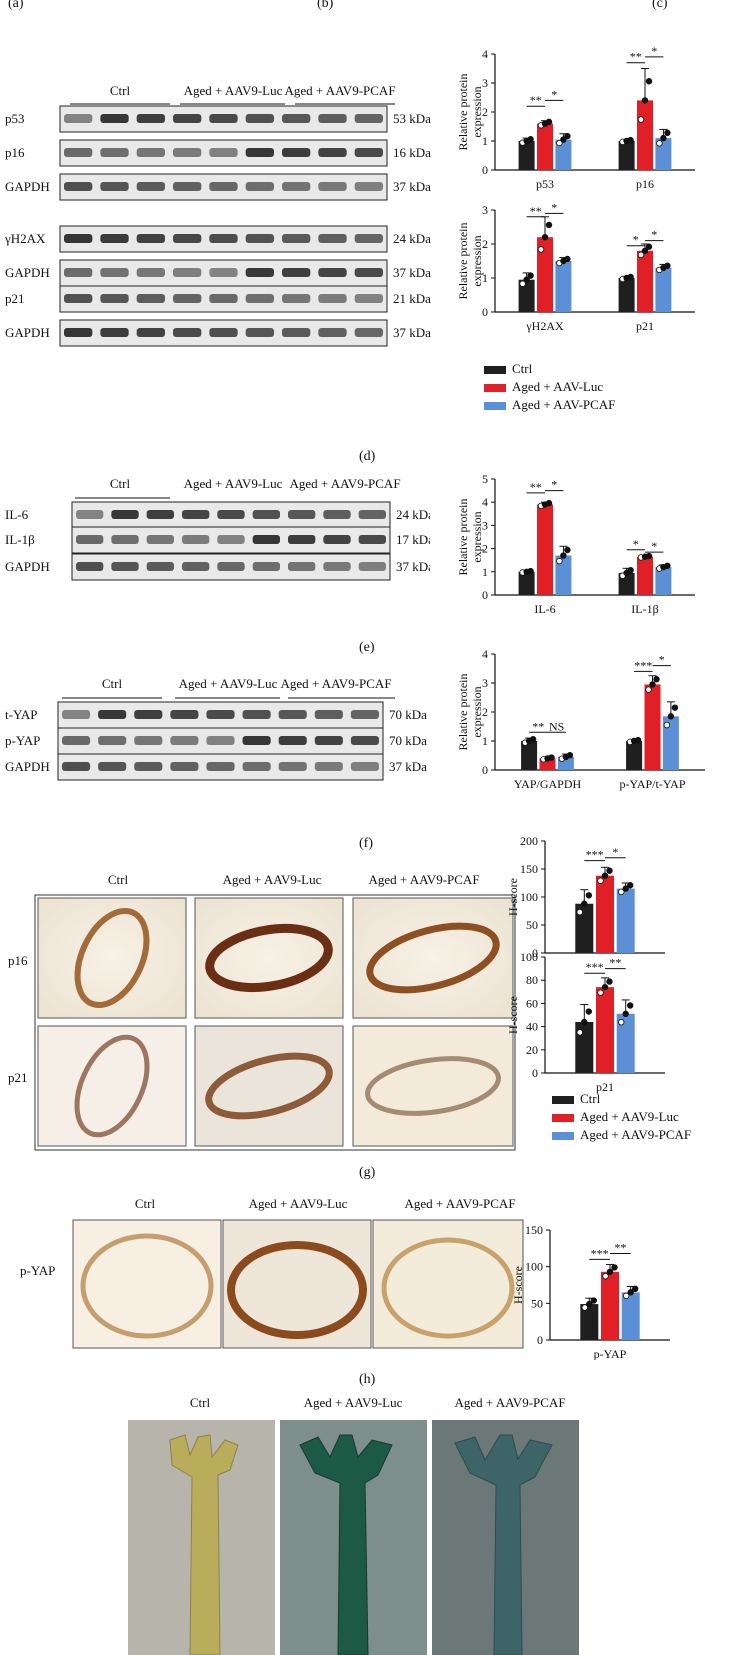 The height and width of the screenshot is (1655, 737). I want to click on y-tick-label: 50, so click(532, 925).